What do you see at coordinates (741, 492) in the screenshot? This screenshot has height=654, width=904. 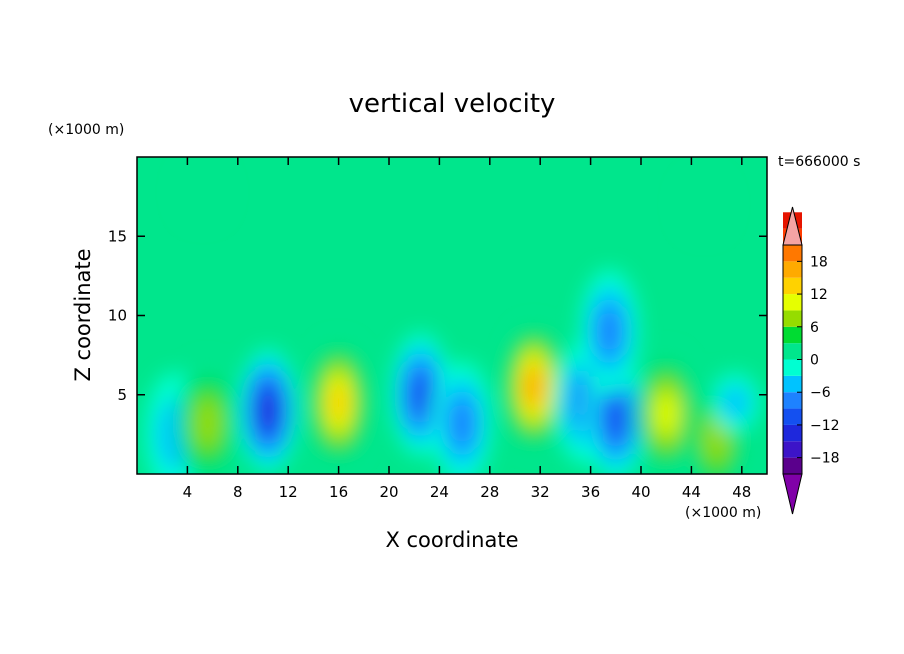 I see `x-tick-label: 48` at bounding box center [741, 492].